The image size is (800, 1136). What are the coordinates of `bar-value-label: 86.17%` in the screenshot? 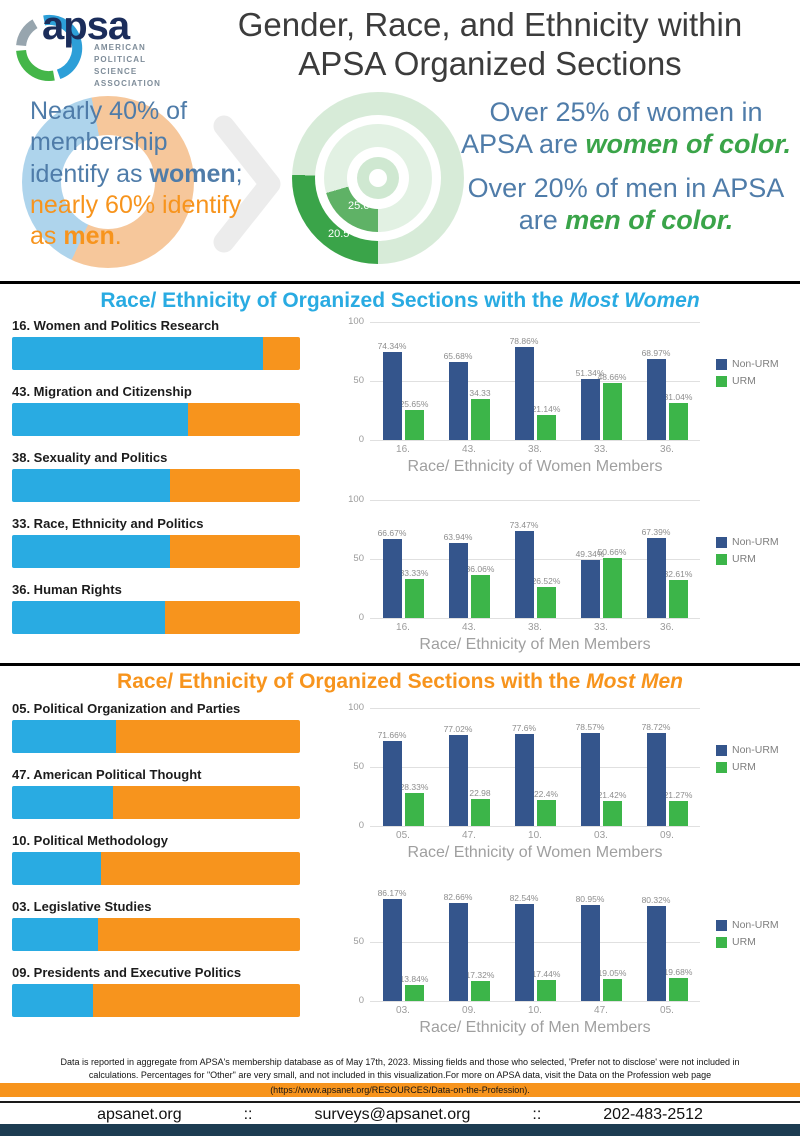 It's located at (392, 893).